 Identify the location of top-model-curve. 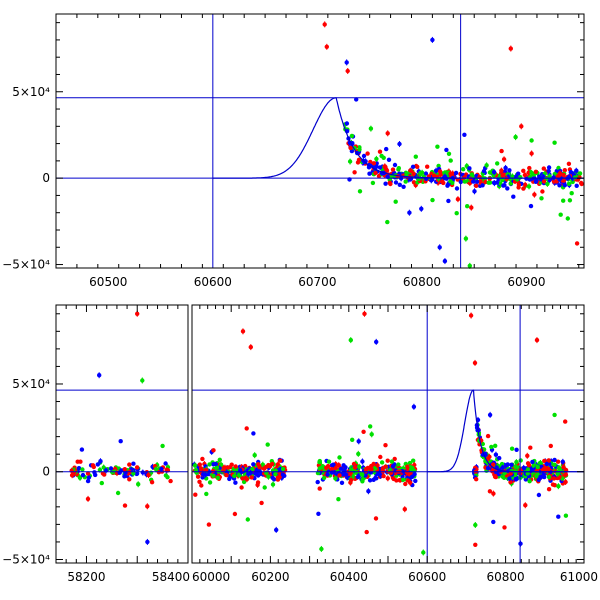
(398, 138).